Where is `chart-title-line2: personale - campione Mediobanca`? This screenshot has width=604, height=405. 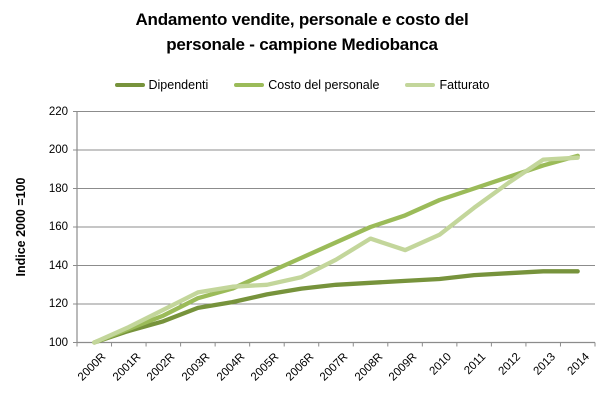 chart-title-line2: personale - campione Mediobanca is located at coordinates (302, 44).